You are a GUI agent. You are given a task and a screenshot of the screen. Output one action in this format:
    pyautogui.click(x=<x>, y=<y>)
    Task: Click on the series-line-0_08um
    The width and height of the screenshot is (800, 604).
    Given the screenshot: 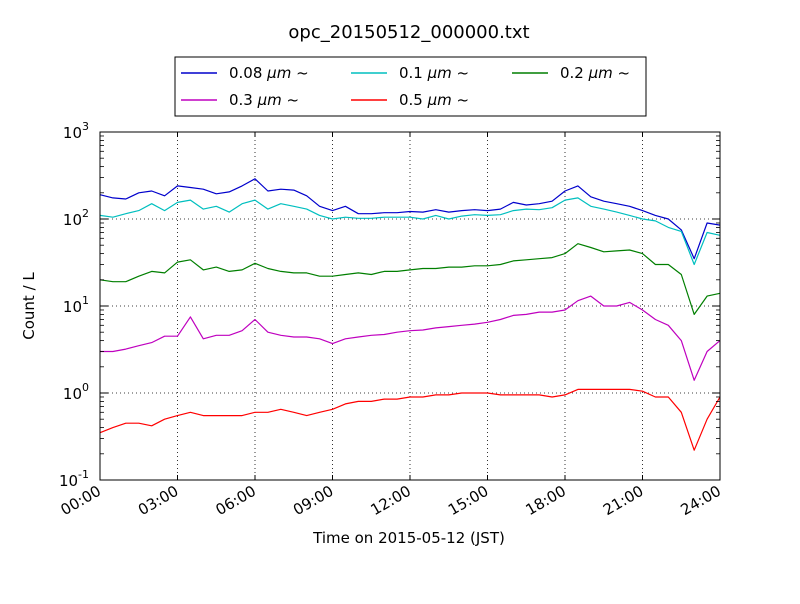 What is the action you would take?
    pyautogui.click(x=410, y=219)
    